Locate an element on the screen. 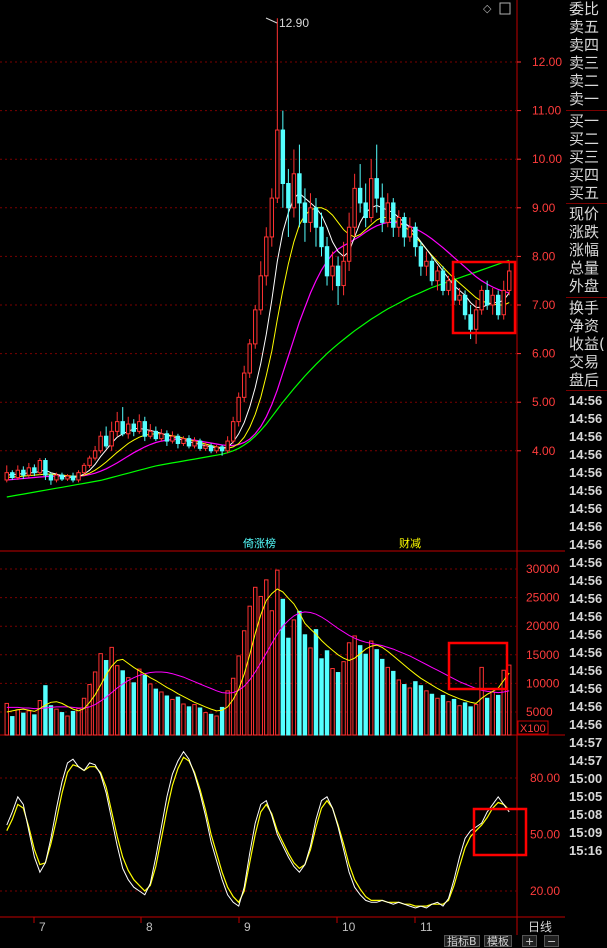 Image resolution: width=607 pixels, height=948 pixels. zoom-out-button: − is located at coordinates (552, 941).